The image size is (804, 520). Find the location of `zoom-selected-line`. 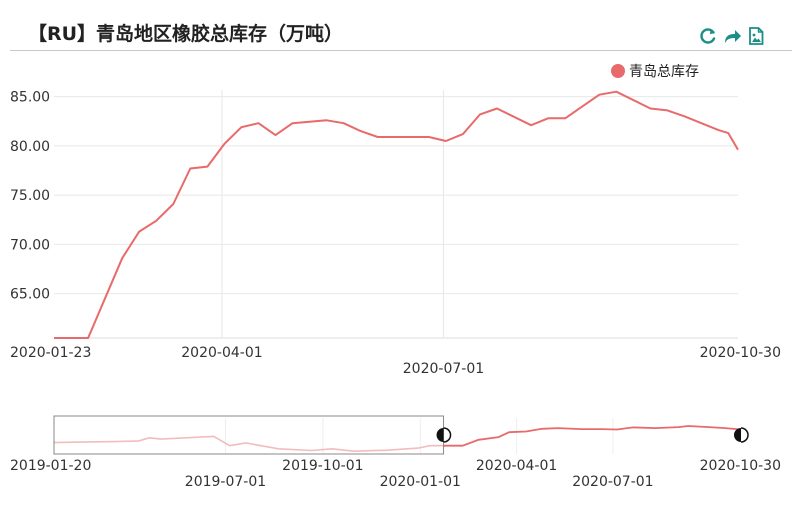

zoom-selected-line is located at coordinates (592, 436).